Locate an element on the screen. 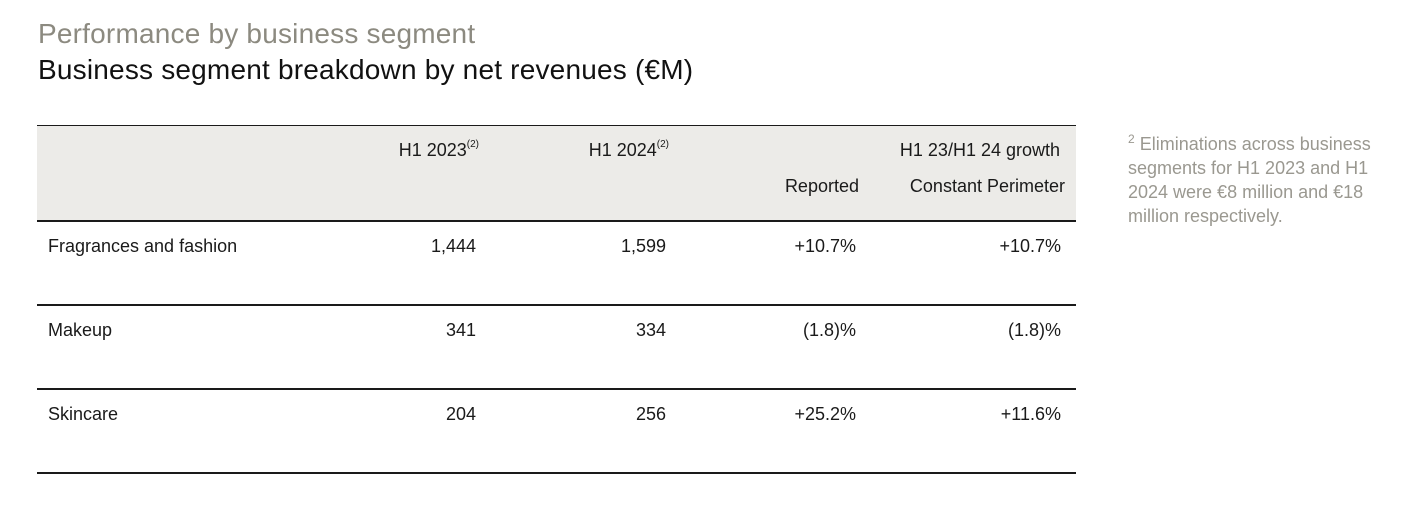 The width and height of the screenshot is (1406, 523). value-h1-2023: 204 is located at coordinates (460, 414).